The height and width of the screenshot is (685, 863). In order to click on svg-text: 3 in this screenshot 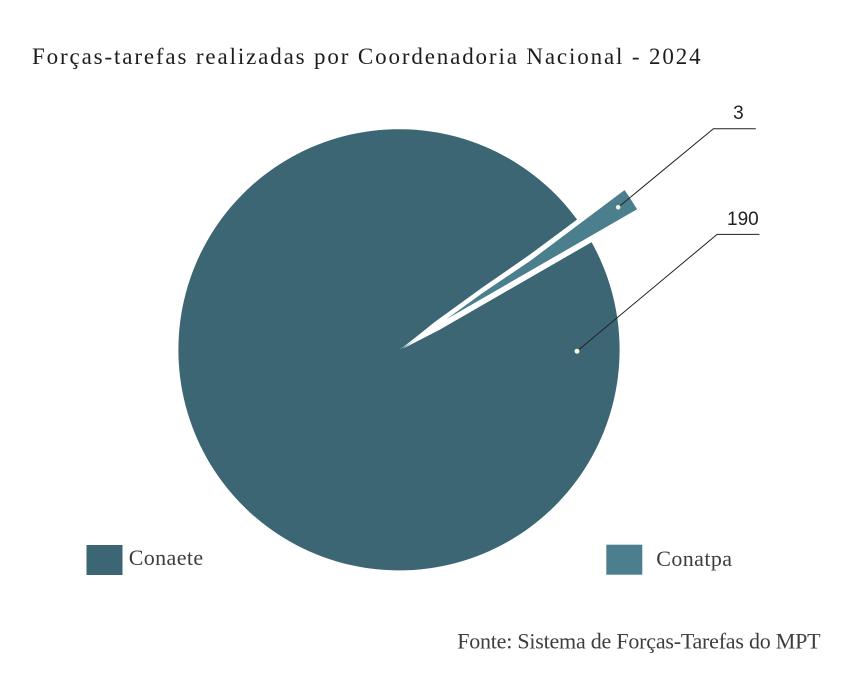, I will do `click(738, 113)`.